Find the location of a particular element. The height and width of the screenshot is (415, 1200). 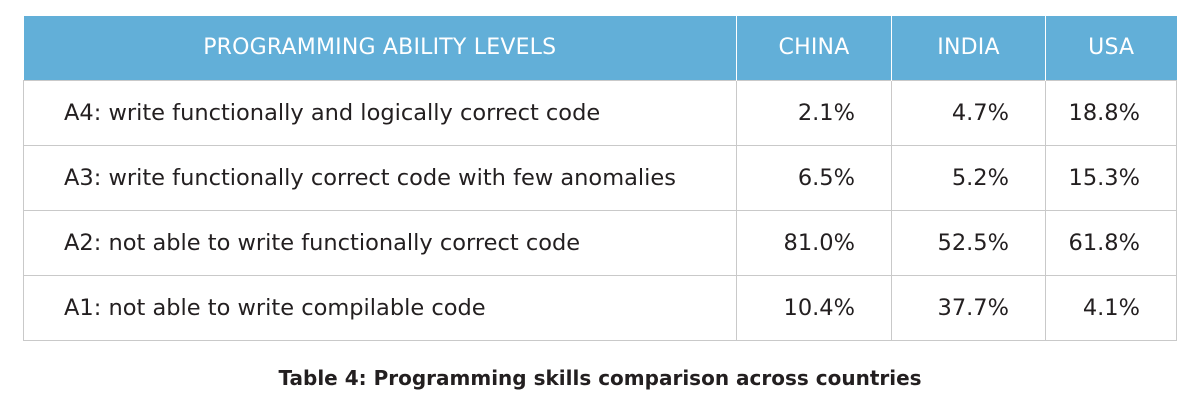

india-cell: 37.7% is located at coordinates (968, 307).